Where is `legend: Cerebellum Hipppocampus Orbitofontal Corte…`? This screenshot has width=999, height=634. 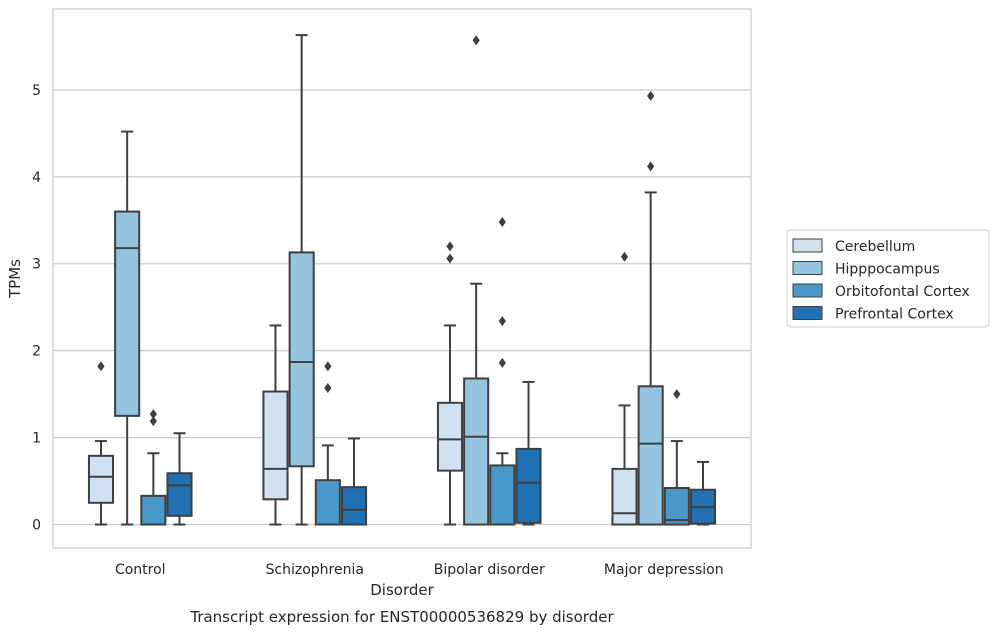 legend: Cerebellum Hipppocampus Orbitofontal Corte… is located at coordinates (888, 278).